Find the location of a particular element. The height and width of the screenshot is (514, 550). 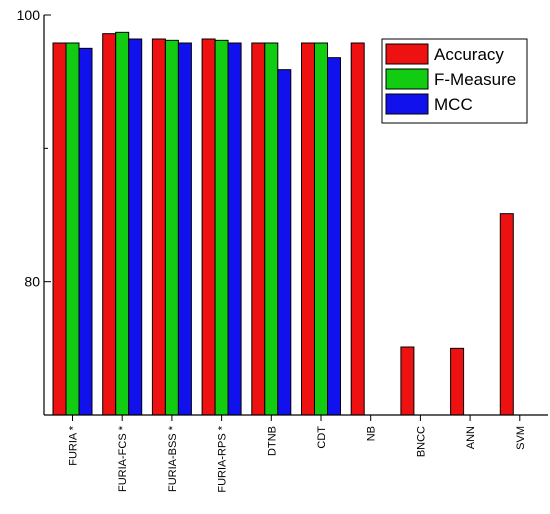

legend-label-1: F-Measure is located at coordinates (475, 79).